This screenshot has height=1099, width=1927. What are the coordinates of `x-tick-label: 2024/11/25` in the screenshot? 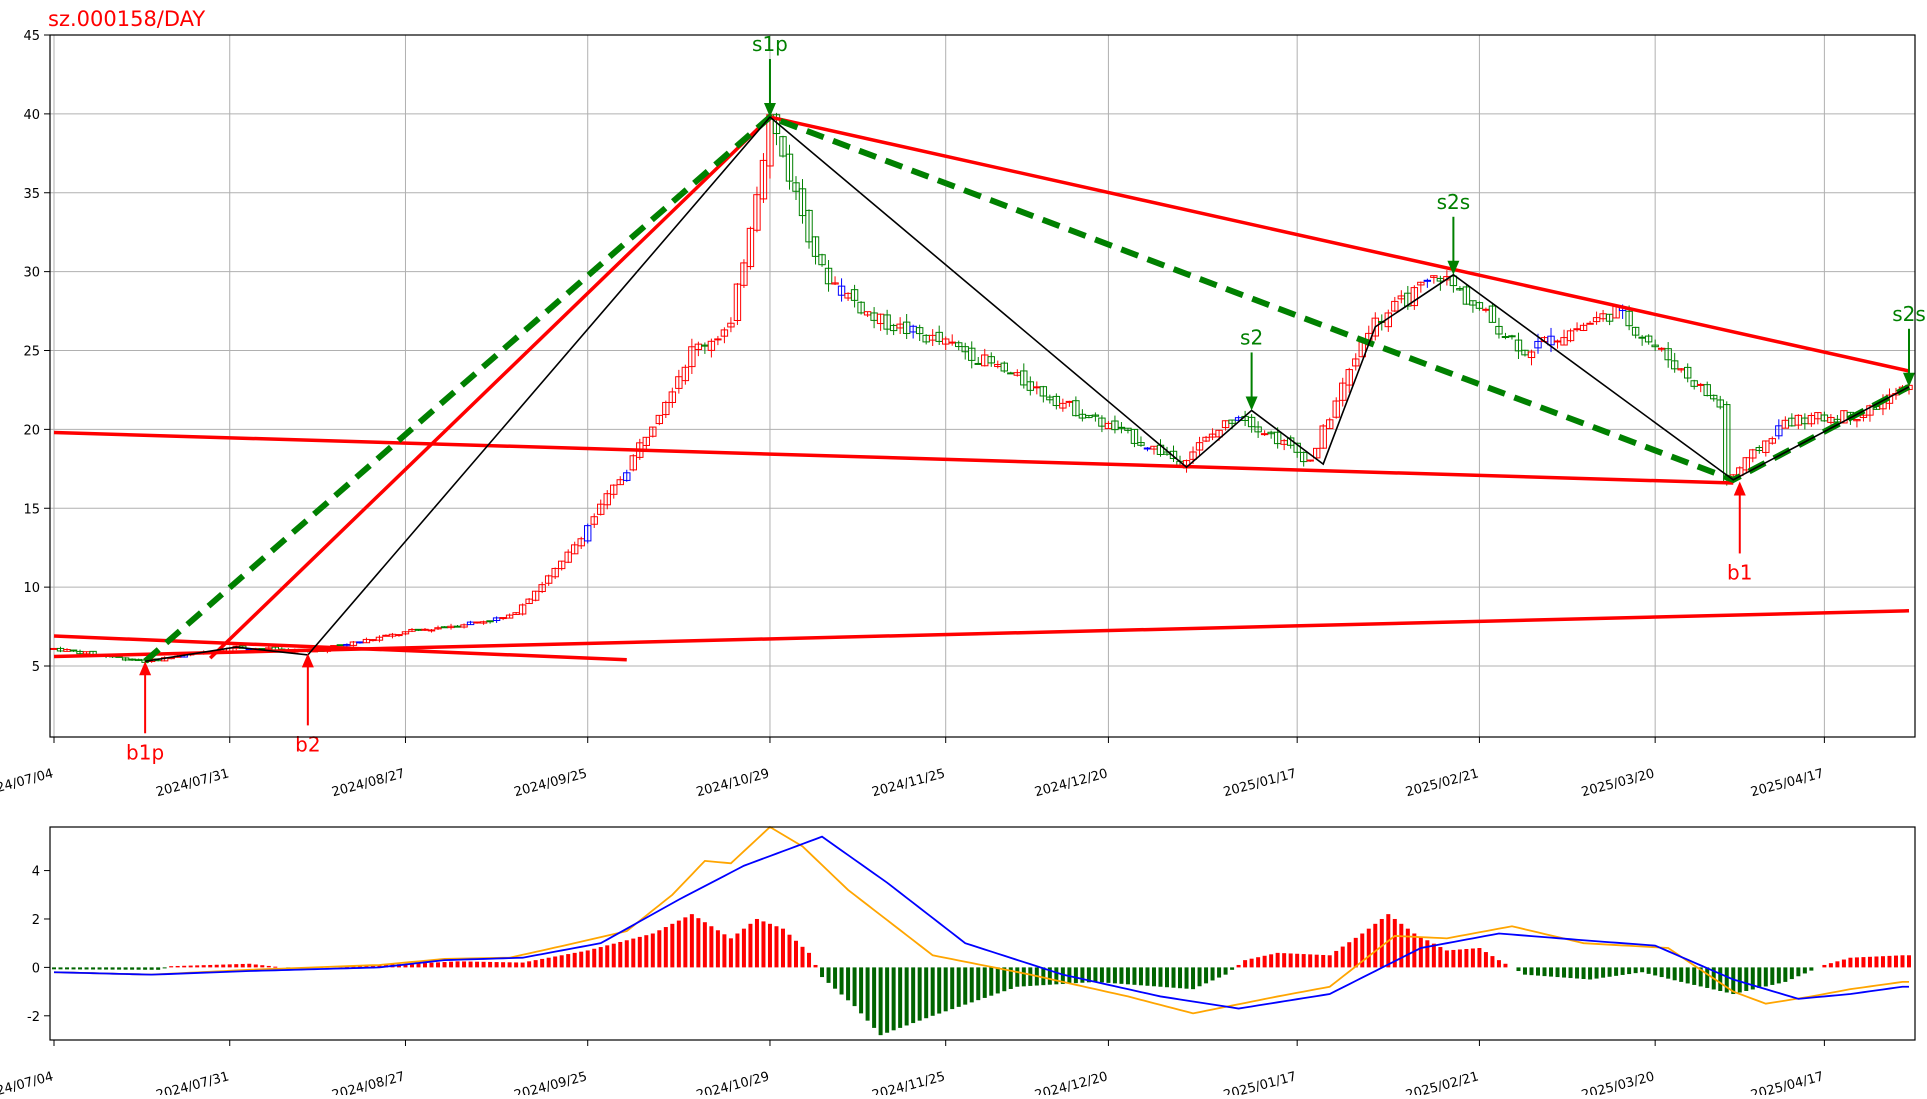 It's located at (908, 783).